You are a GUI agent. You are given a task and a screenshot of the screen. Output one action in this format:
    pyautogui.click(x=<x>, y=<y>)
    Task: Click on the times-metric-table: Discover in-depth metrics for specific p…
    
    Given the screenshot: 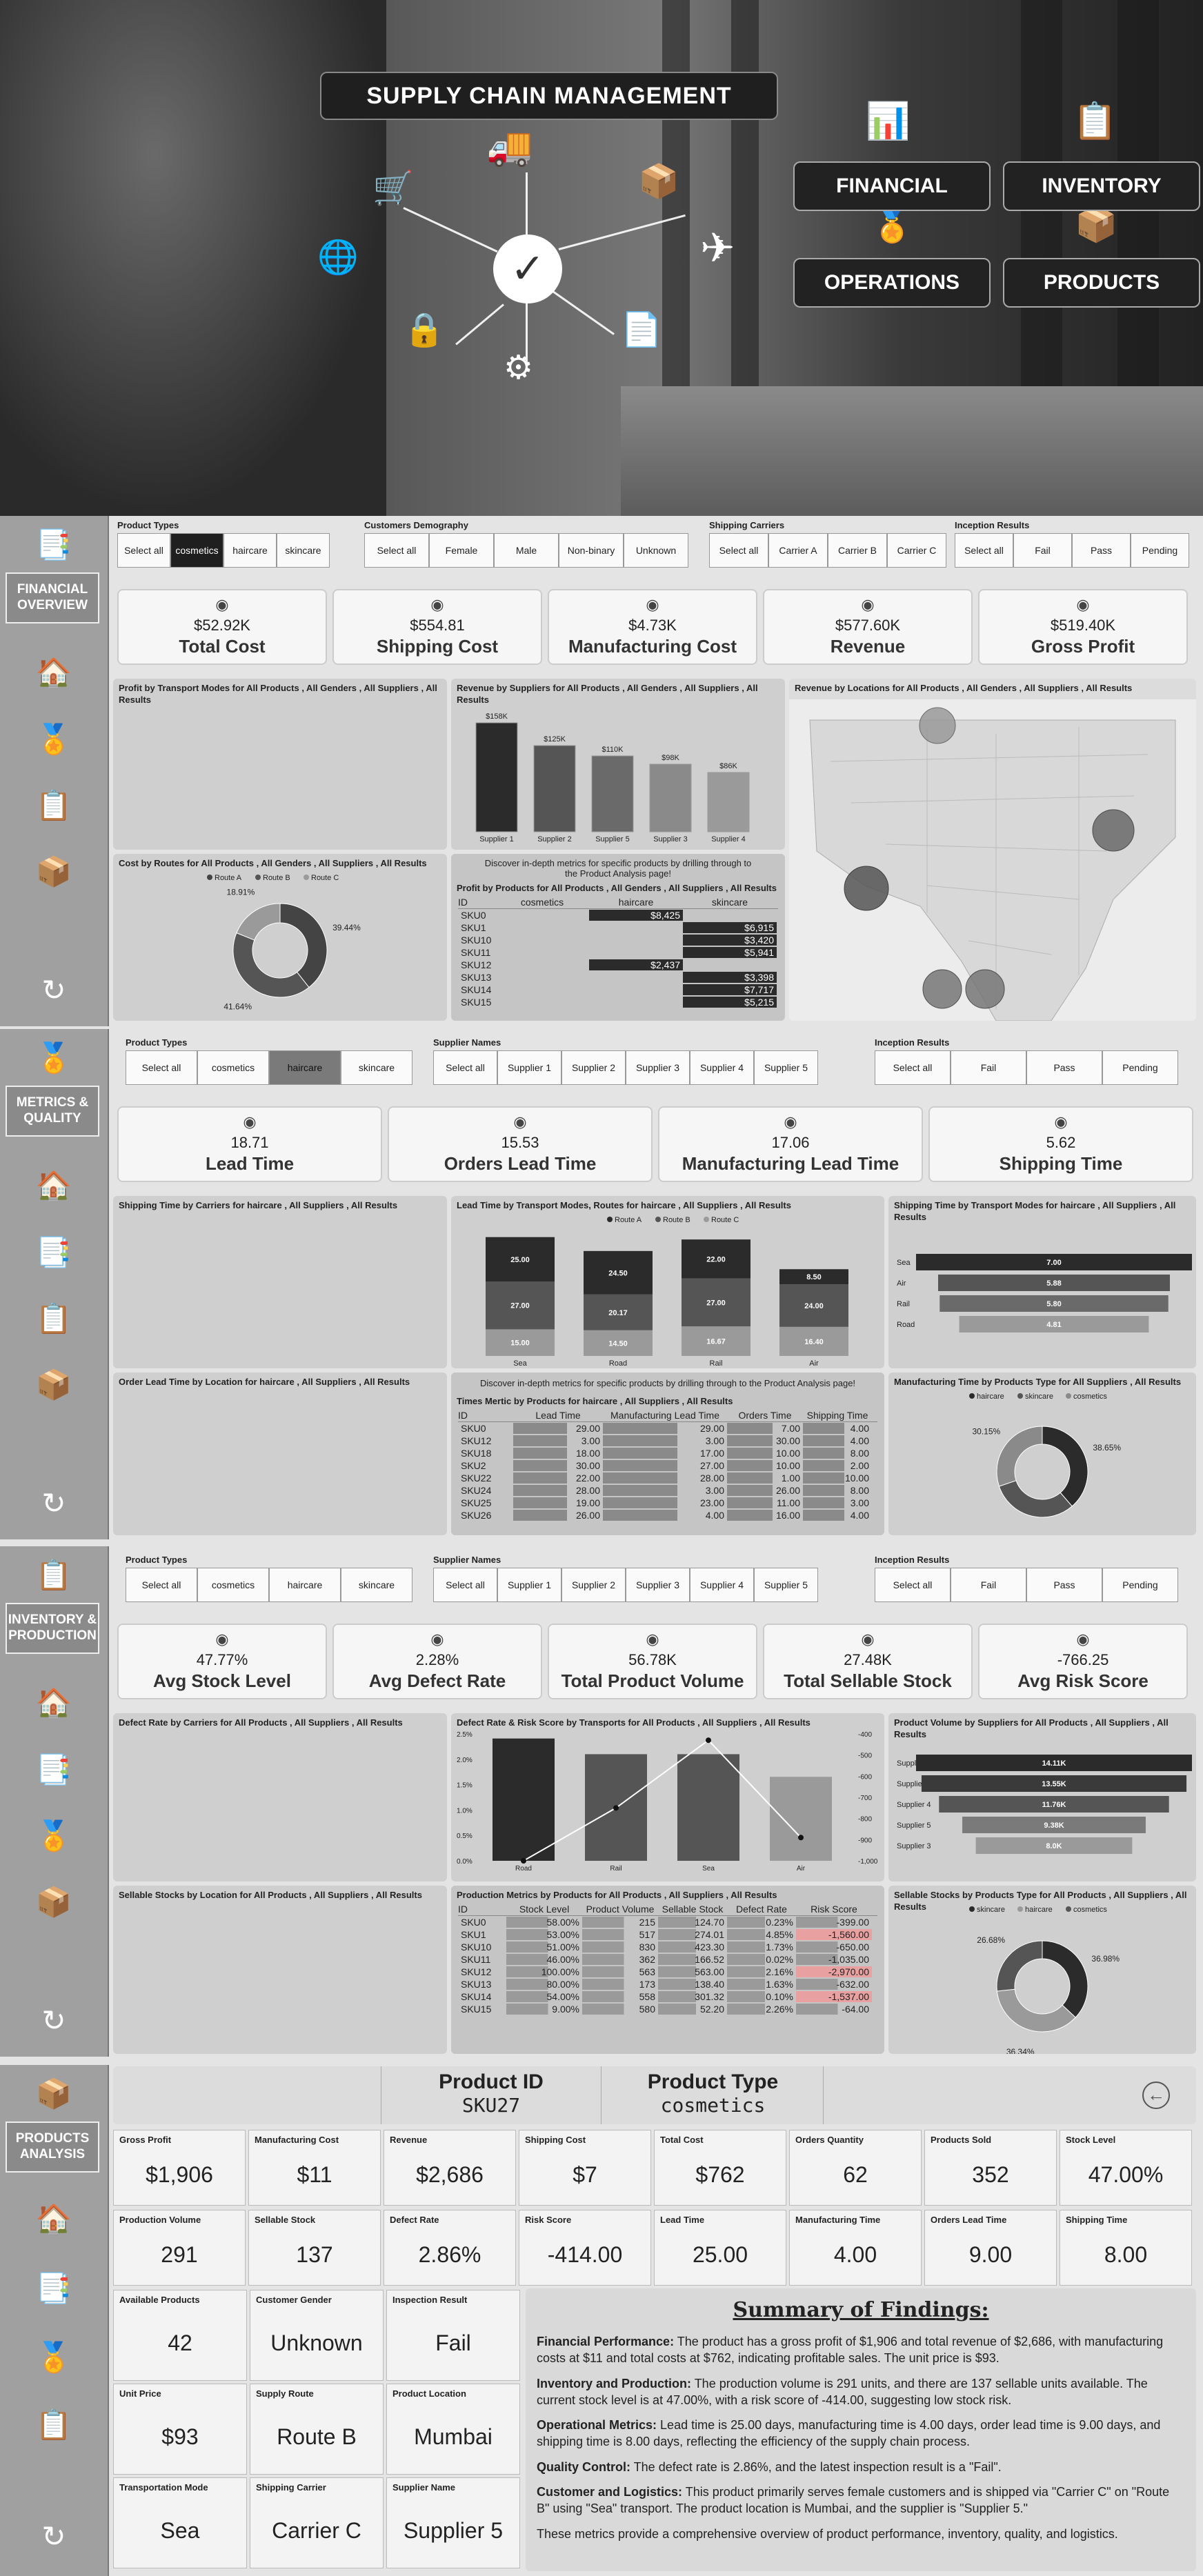 What is the action you would take?
    pyautogui.click(x=667, y=1453)
    